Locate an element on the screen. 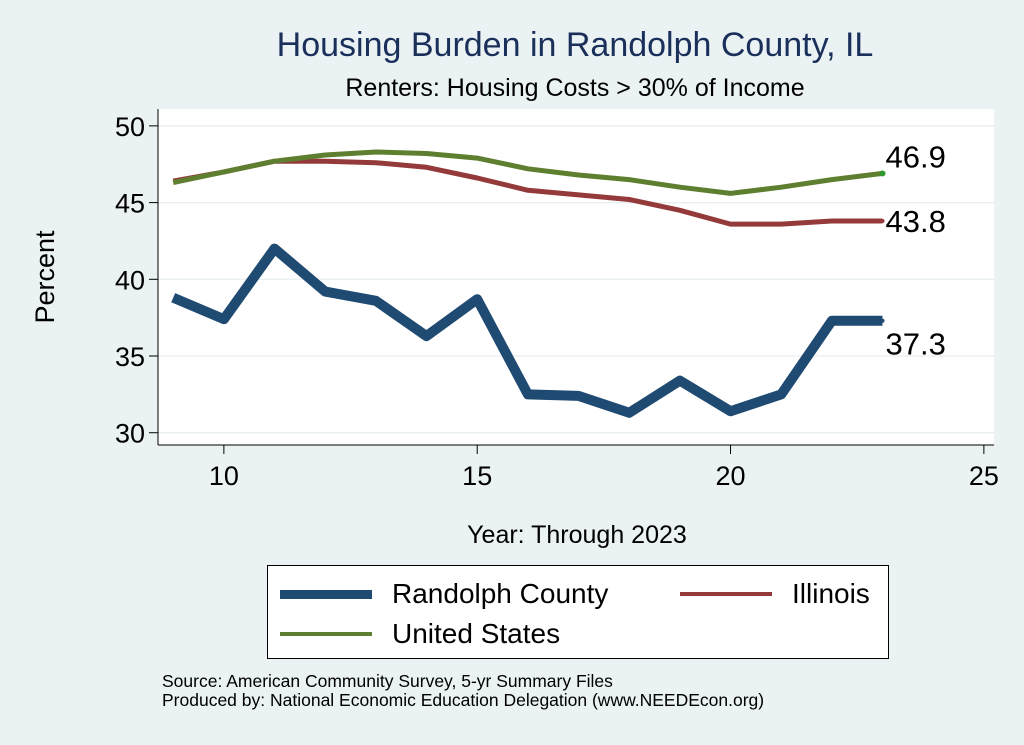 This screenshot has height=745, width=1024. x-axis: 10 15 20 25 is located at coordinates (604, 468).